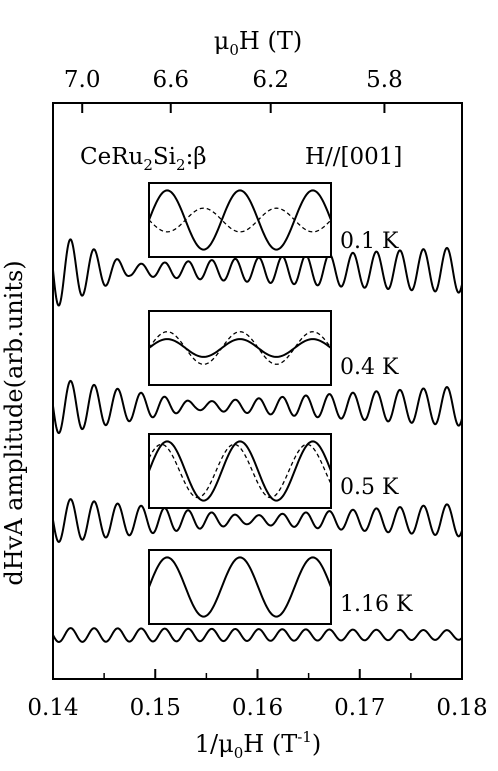  Describe the element at coordinates (461, 708) in the screenshot. I see `x-tick-label: 0.18` at that location.